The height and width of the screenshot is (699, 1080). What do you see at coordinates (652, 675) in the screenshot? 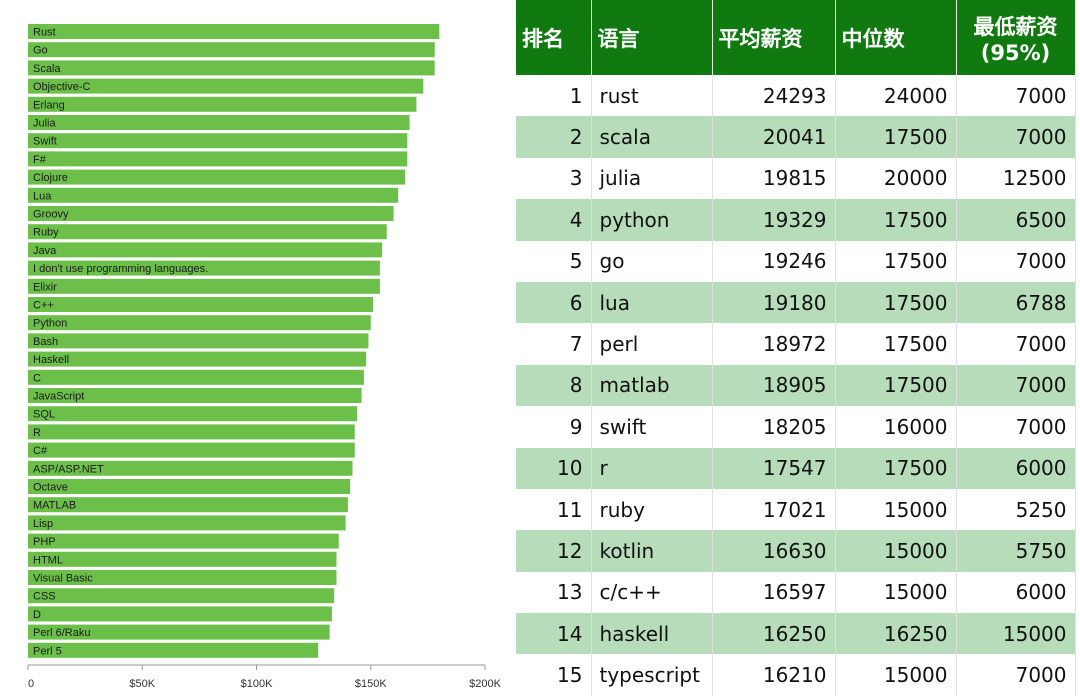
I see `table-cell: typescript` at bounding box center [652, 675].